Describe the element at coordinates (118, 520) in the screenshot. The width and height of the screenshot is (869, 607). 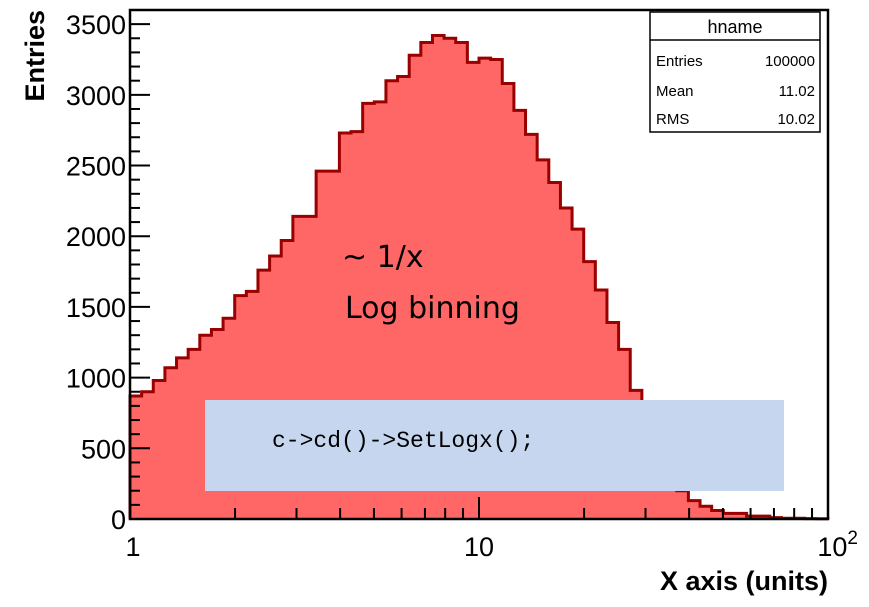
I see `y-tick-label: 0` at that location.